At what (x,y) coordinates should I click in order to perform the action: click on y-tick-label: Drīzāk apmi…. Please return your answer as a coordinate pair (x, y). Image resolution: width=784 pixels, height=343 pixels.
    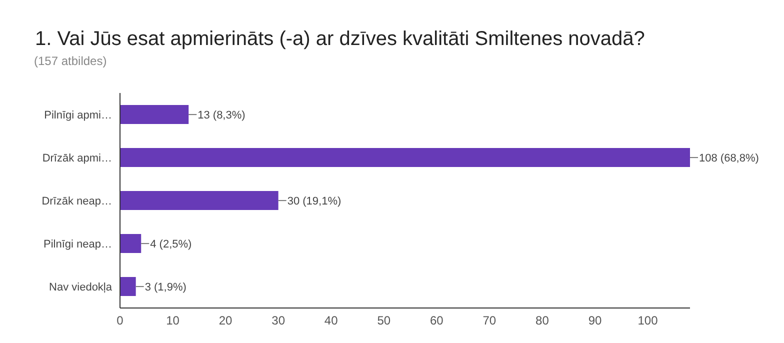
    Looking at the image, I should click on (77, 158).